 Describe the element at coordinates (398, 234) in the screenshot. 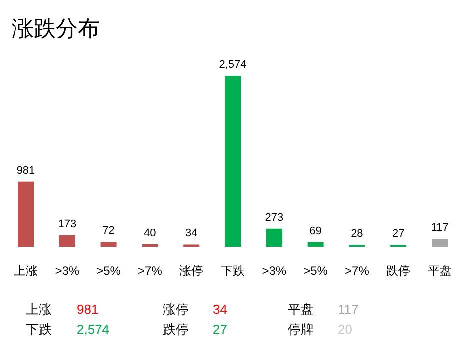

I see `data-label: 27` at that location.